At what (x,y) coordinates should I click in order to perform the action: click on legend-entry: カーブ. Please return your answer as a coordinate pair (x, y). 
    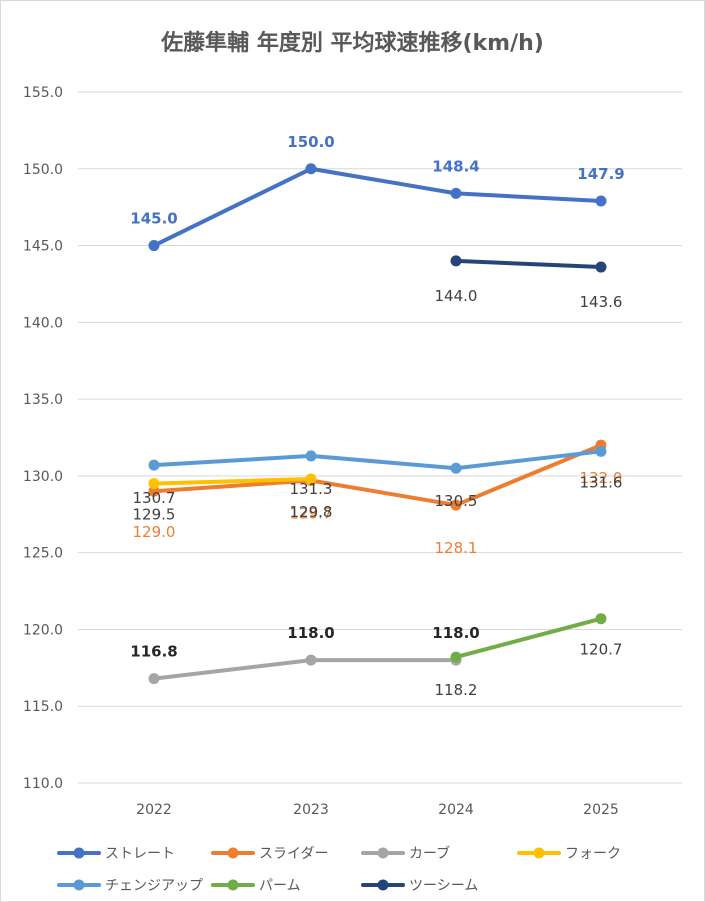
    Looking at the image, I should click on (429, 853).